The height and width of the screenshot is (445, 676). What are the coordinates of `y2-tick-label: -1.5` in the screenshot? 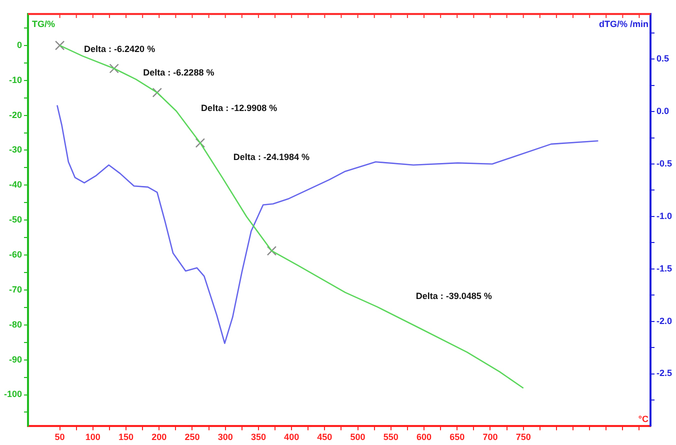 It's located at (664, 268).